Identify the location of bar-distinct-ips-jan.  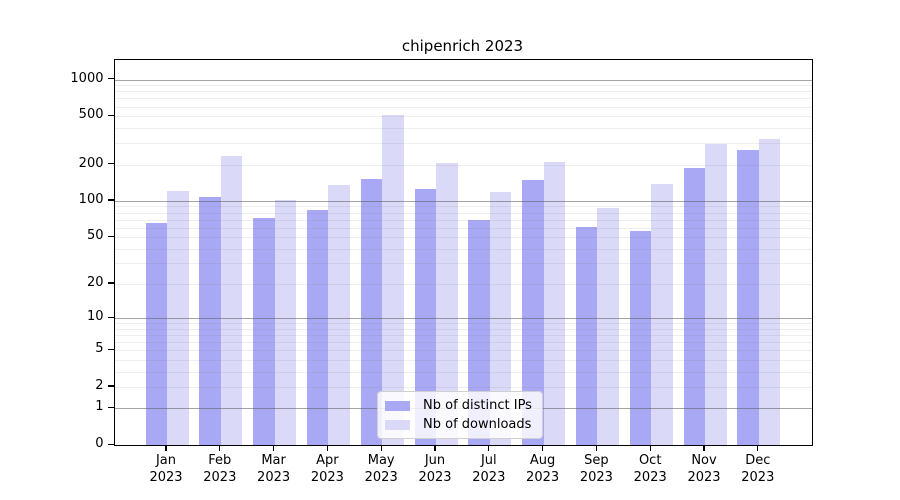
(156, 334).